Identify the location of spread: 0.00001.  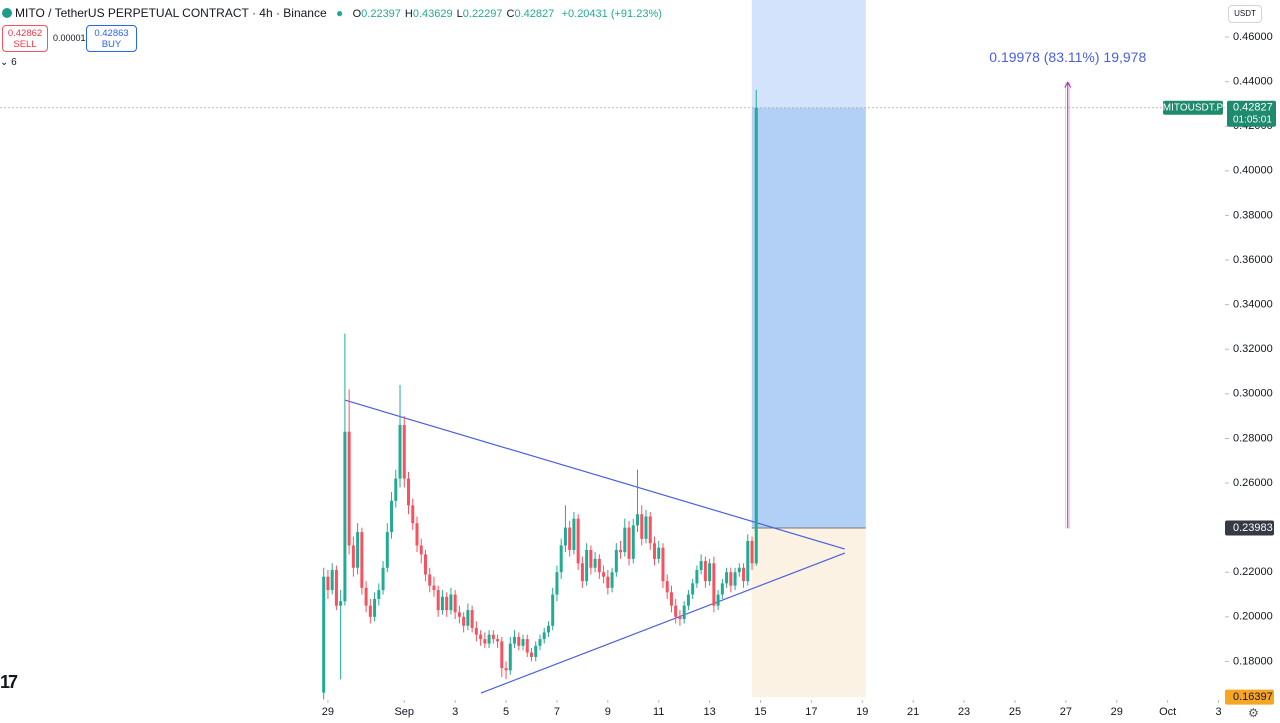
(69, 38).